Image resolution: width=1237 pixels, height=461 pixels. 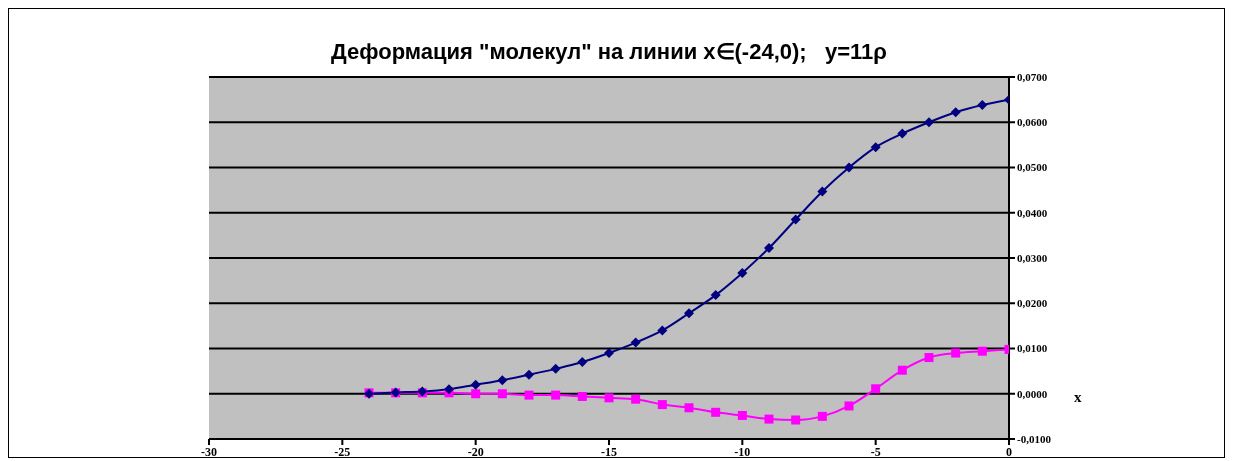 I want to click on x-tick-label: -5, so click(x=875, y=451).